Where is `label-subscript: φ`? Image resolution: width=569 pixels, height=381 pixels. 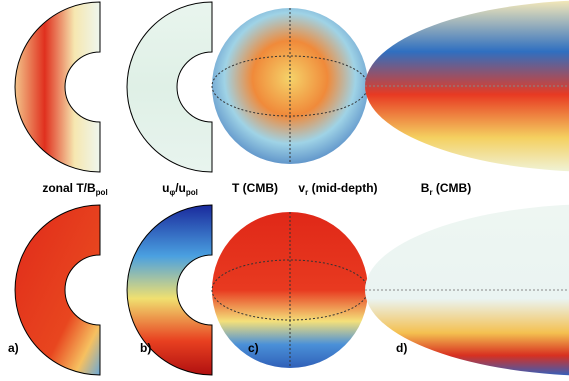
label-subscript: φ is located at coordinates (172, 192).